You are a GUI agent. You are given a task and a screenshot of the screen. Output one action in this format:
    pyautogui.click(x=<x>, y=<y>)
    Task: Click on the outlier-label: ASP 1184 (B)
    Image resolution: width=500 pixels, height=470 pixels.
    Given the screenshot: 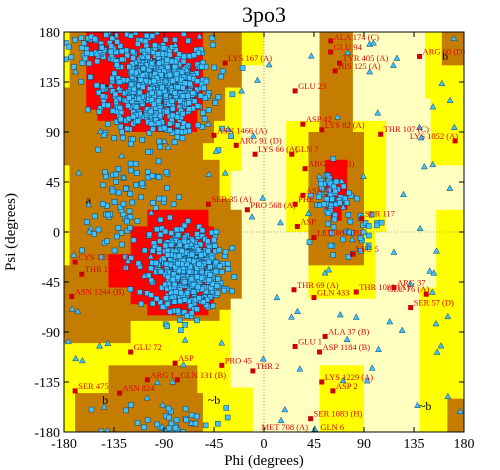 What is the action you would take?
    pyautogui.click(x=347, y=347)
    